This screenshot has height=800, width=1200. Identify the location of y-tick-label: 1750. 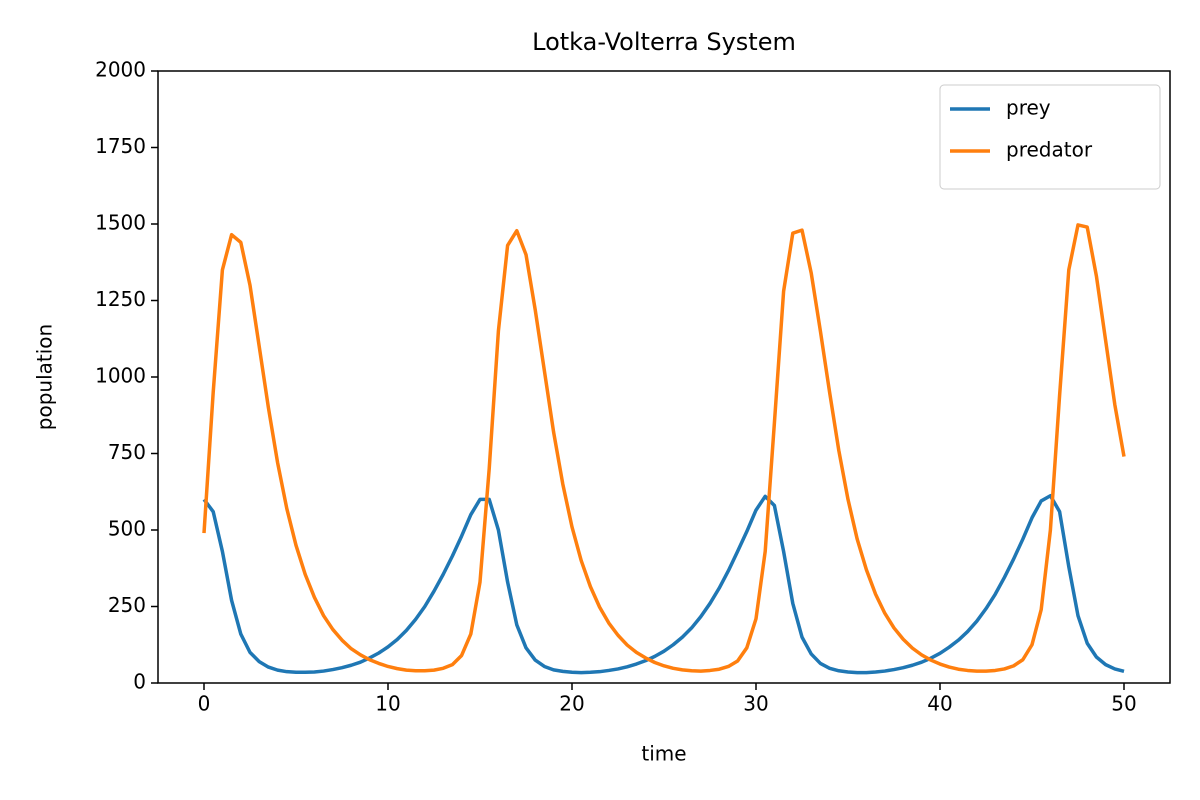
(120, 146).